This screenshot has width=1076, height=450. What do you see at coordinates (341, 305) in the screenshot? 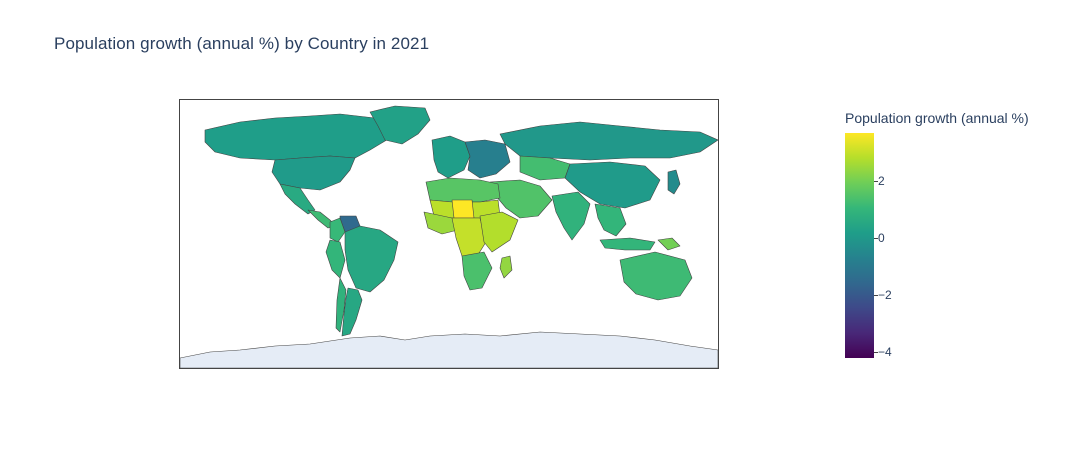
I see `country-chile: Chile: 0.9` at bounding box center [341, 305].